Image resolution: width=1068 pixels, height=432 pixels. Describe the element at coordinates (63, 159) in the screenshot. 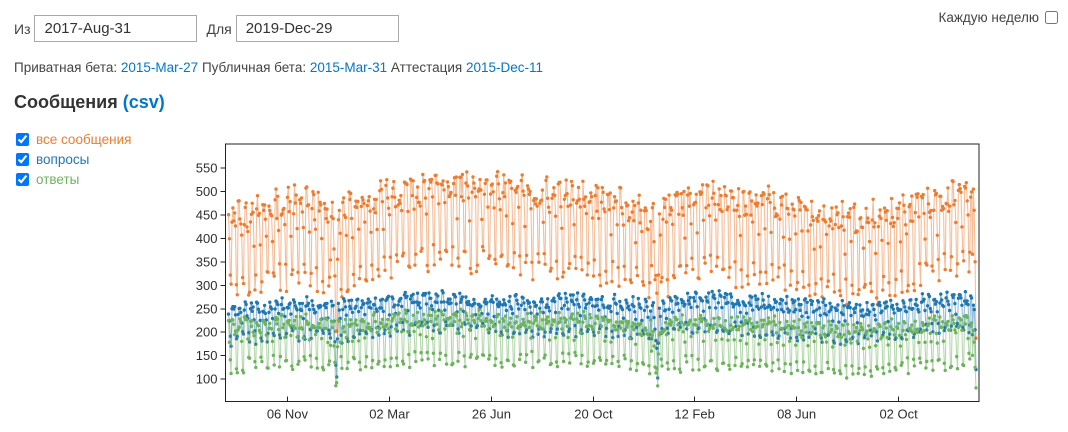

I see `legend-label-1: вопросы` at that location.